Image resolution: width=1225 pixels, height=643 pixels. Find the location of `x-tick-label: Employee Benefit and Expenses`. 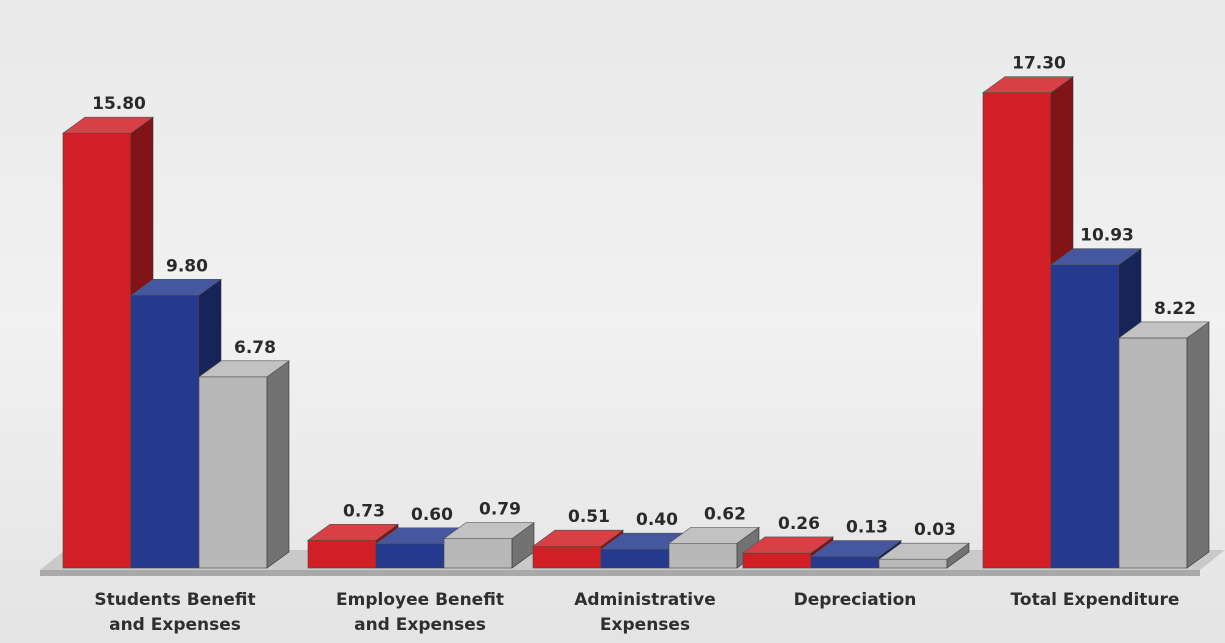

x-tick-label: Employee Benefit and Expenses is located at coordinates (420, 612).